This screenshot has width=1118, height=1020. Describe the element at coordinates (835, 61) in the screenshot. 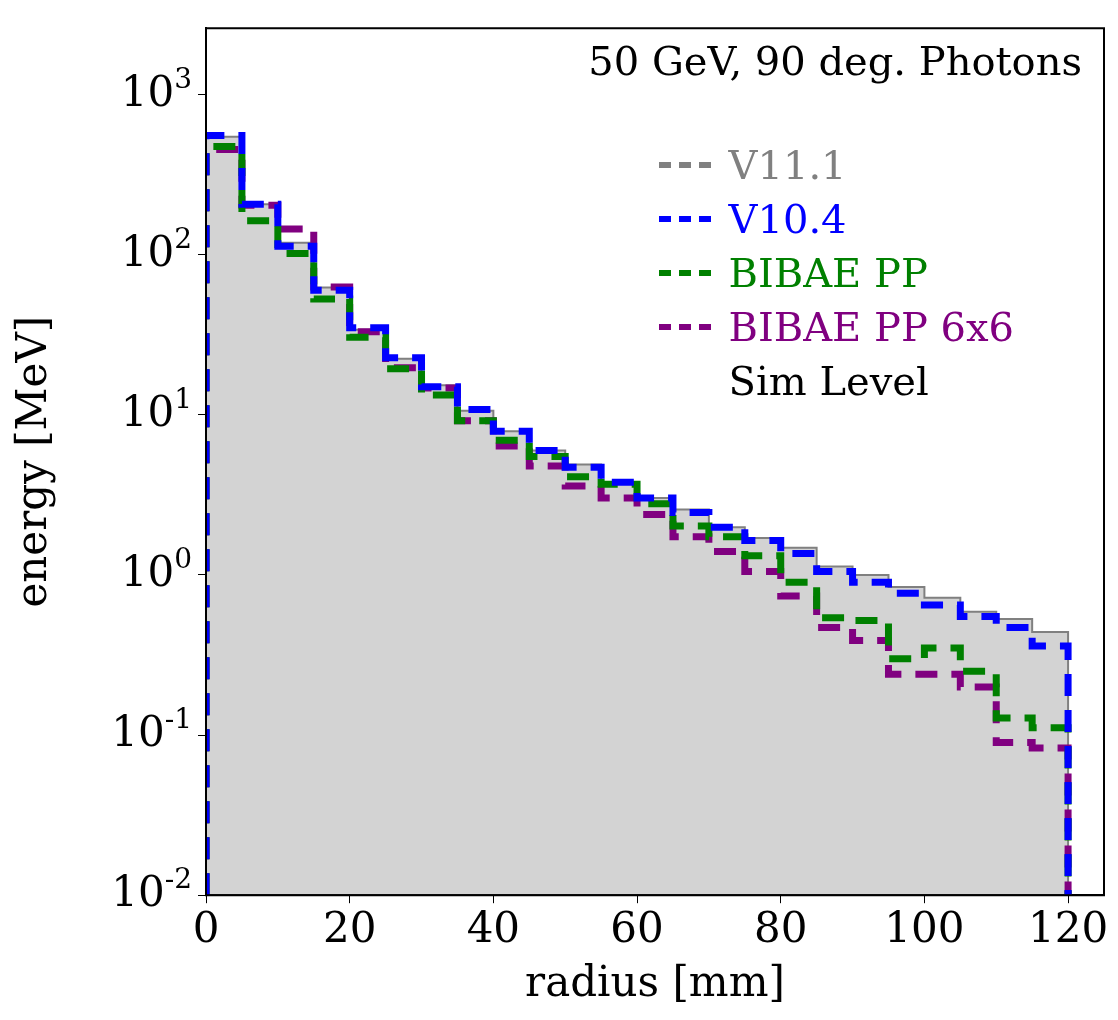

I see `chart-title: 50 GeV, 90 deg. Photons` at that location.